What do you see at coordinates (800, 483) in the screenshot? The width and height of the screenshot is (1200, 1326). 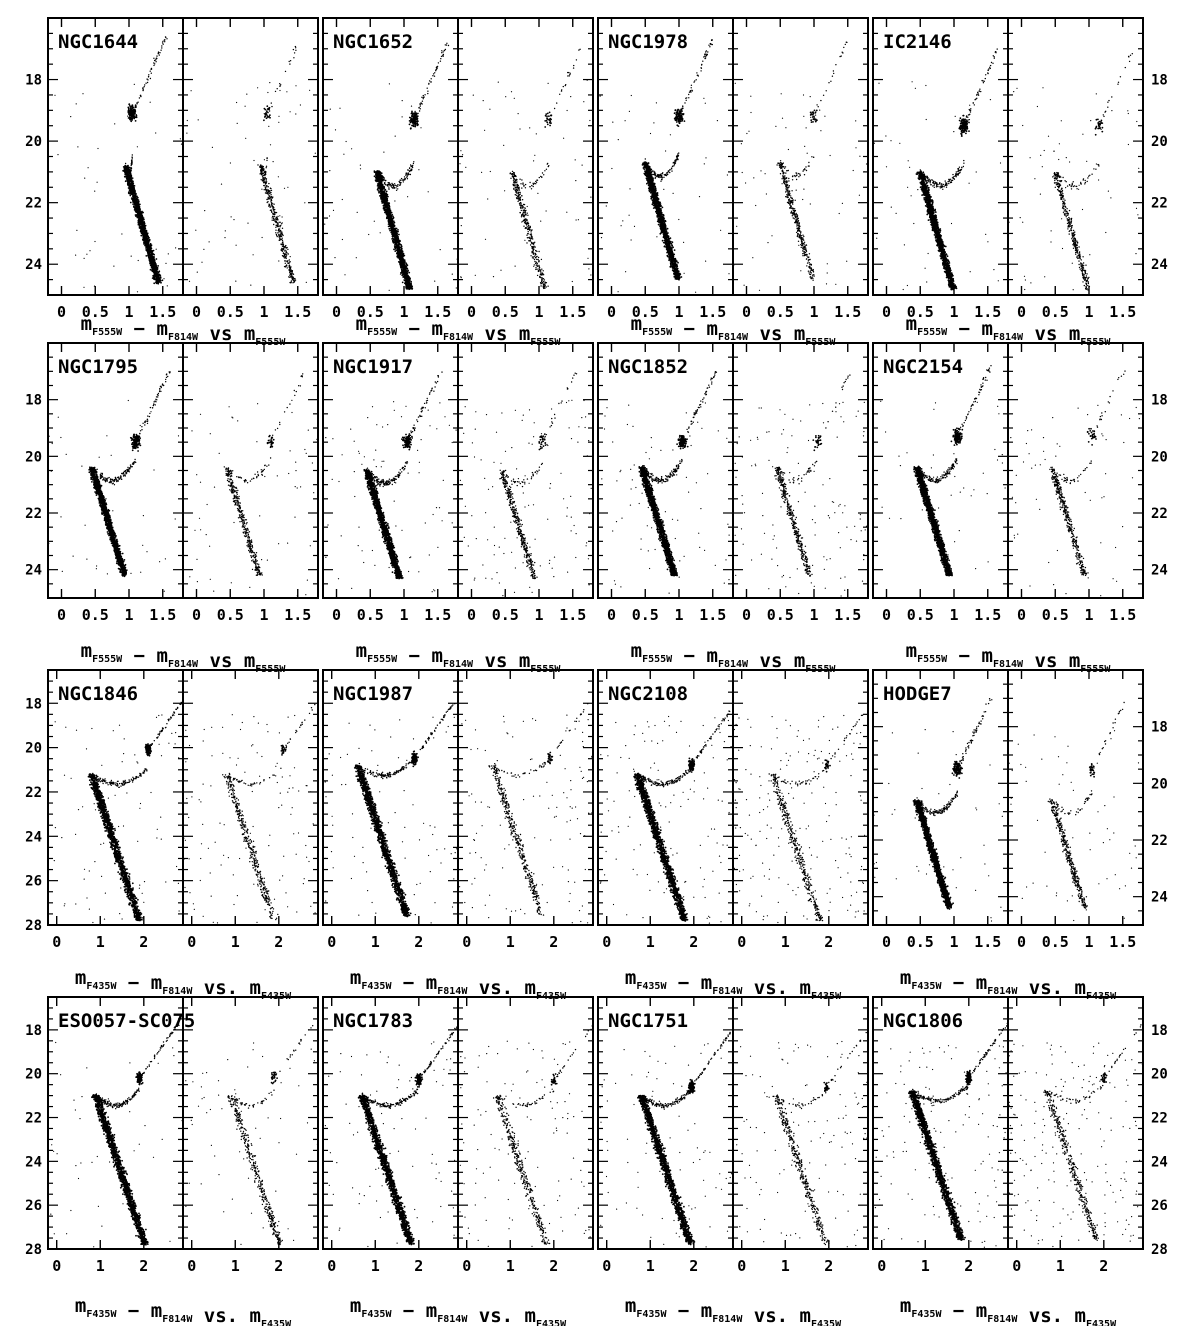 I see `panel-ngc1852-field: 0 0.5 1 1.5` at bounding box center [800, 483].